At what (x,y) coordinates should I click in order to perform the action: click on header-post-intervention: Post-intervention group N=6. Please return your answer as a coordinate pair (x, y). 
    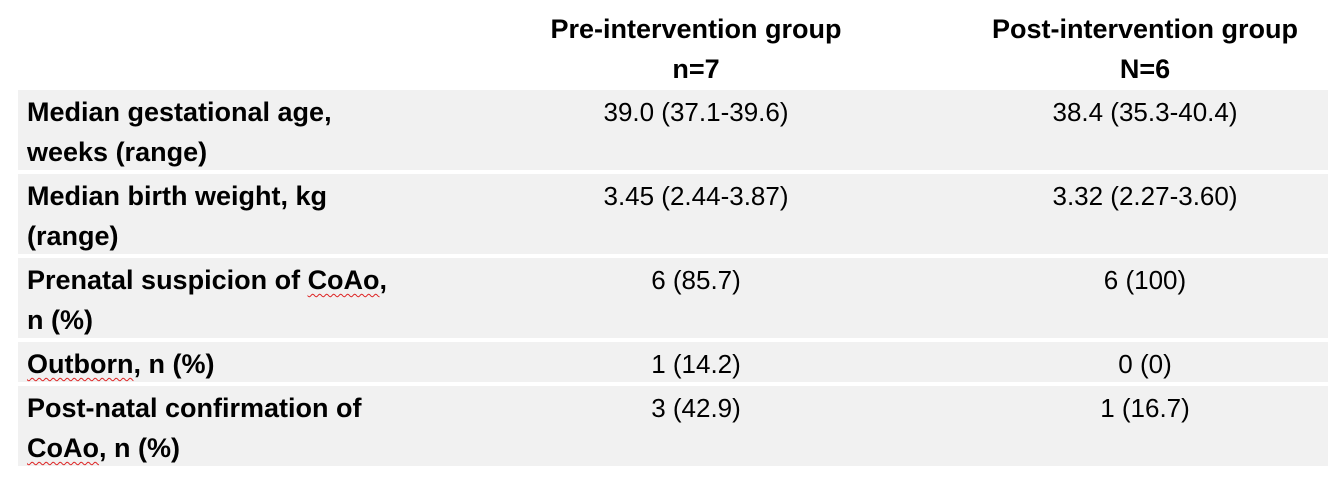
    Looking at the image, I should click on (1145, 45).